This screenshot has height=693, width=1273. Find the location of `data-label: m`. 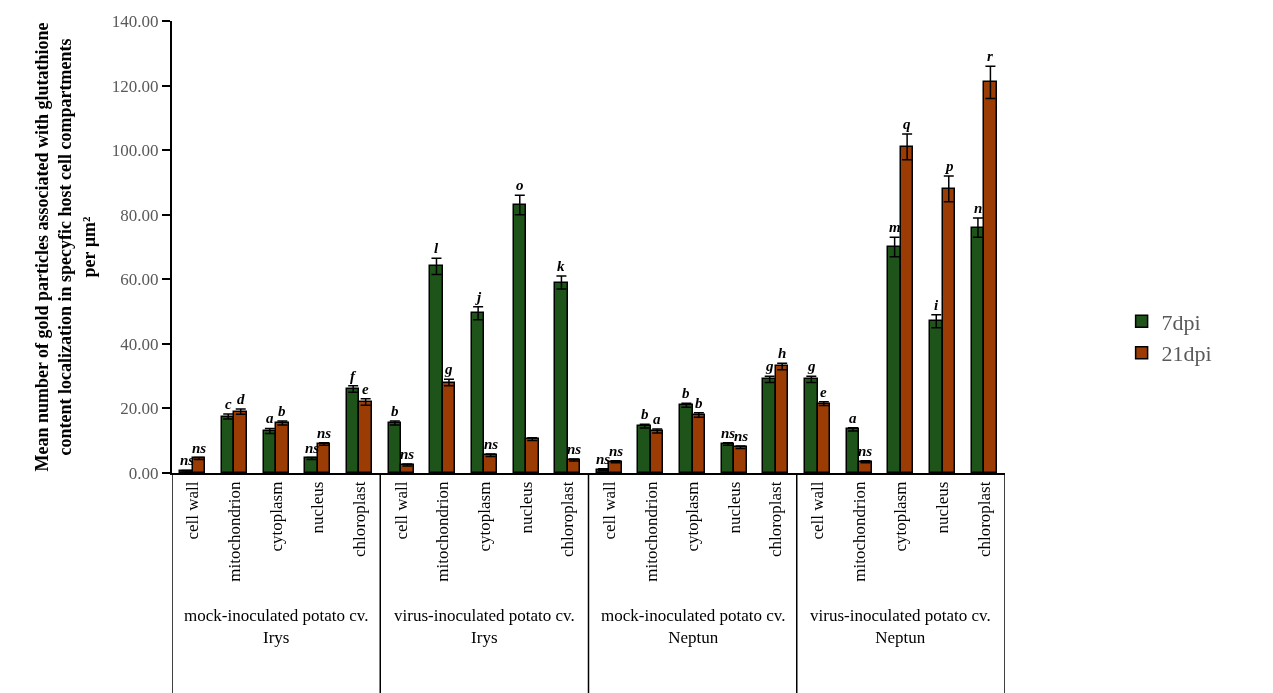

data-label: m is located at coordinates (895, 227).